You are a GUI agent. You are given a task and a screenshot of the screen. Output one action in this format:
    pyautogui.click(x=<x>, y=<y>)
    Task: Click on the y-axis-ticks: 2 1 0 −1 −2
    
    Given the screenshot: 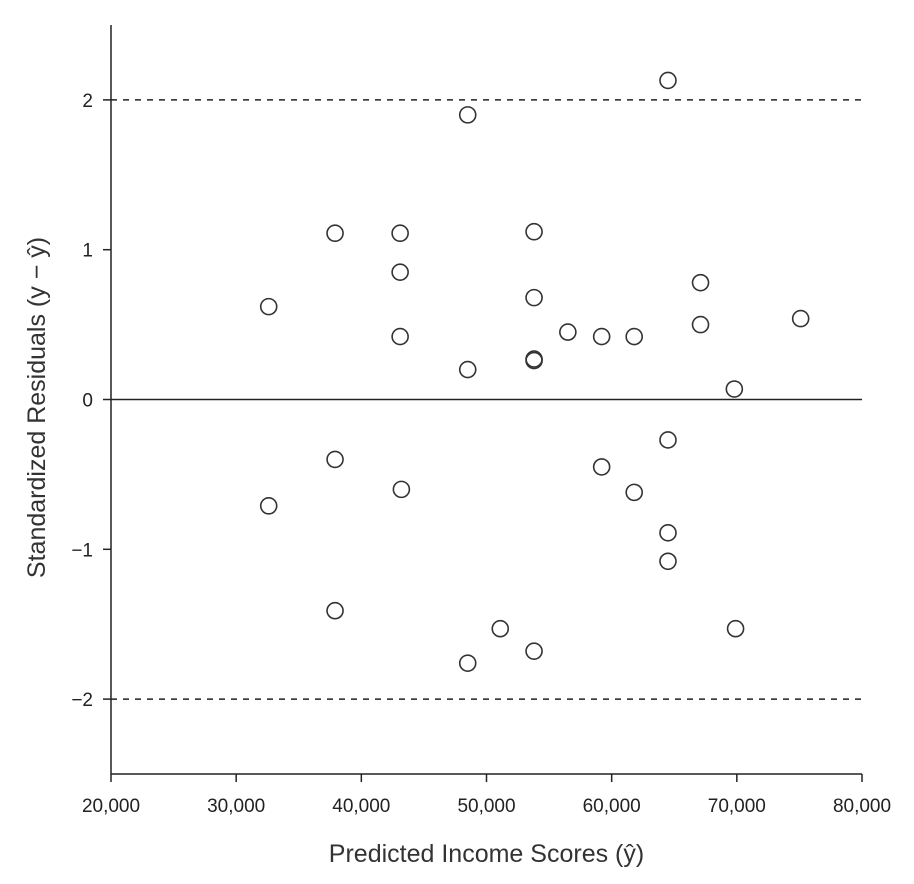 What is the action you would take?
    pyautogui.click(x=91, y=401)
    